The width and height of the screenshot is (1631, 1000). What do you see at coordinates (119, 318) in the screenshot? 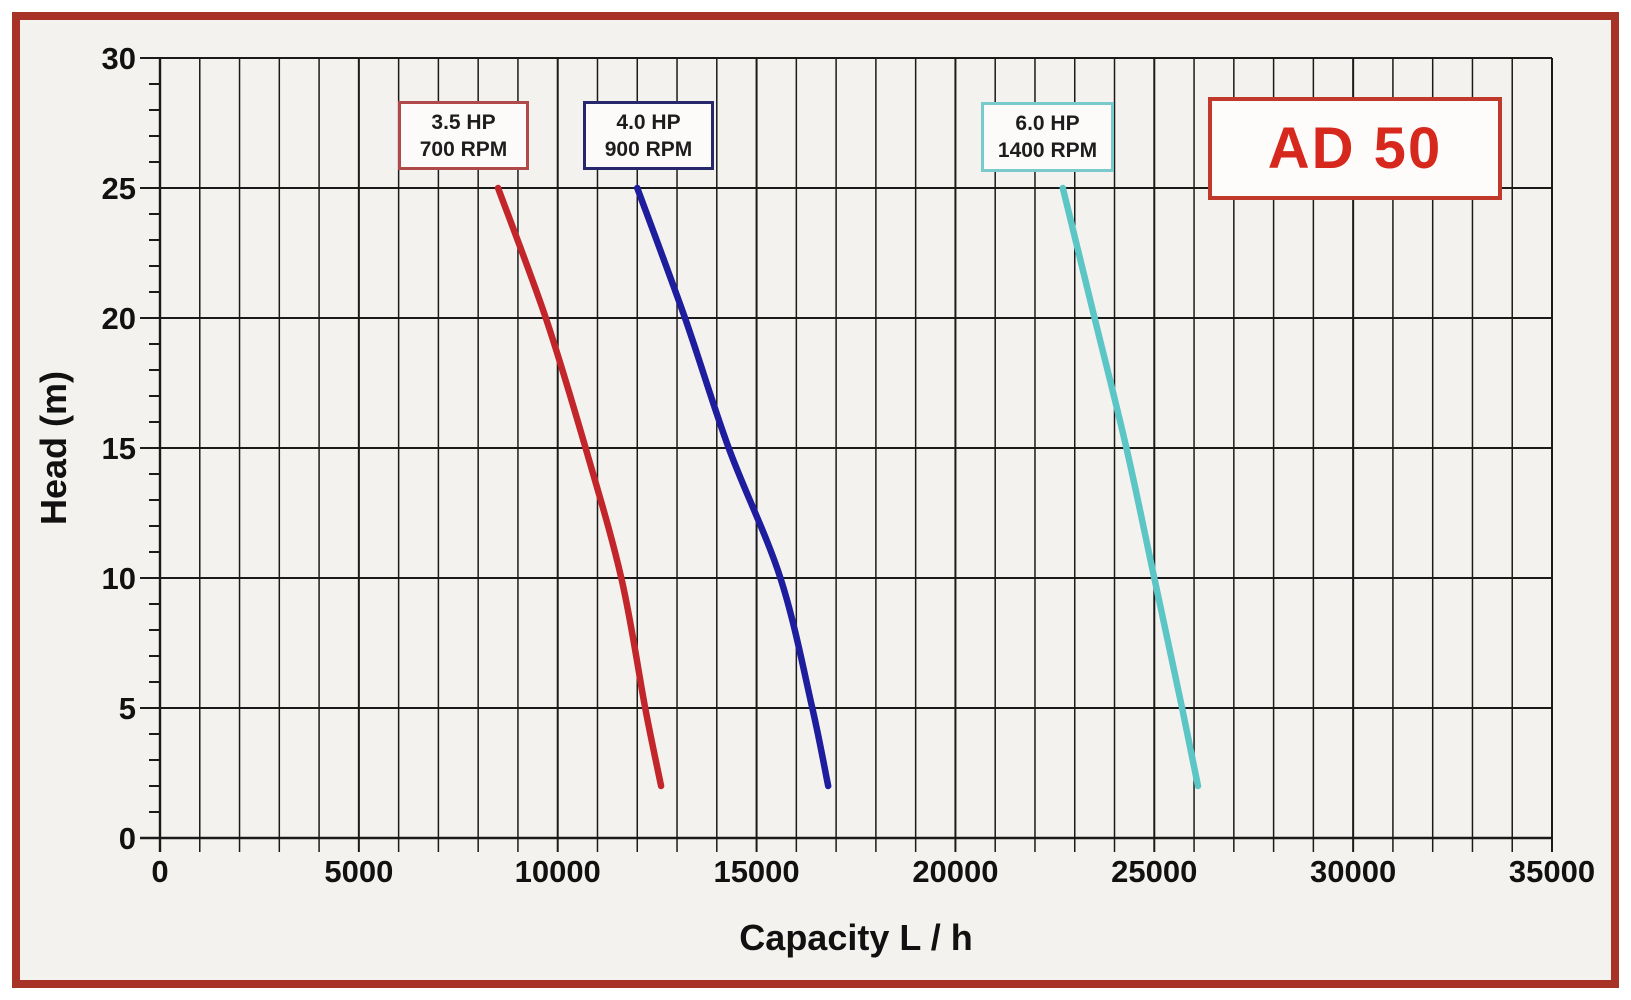
I see `y-tick-label: 20` at bounding box center [119, 318].